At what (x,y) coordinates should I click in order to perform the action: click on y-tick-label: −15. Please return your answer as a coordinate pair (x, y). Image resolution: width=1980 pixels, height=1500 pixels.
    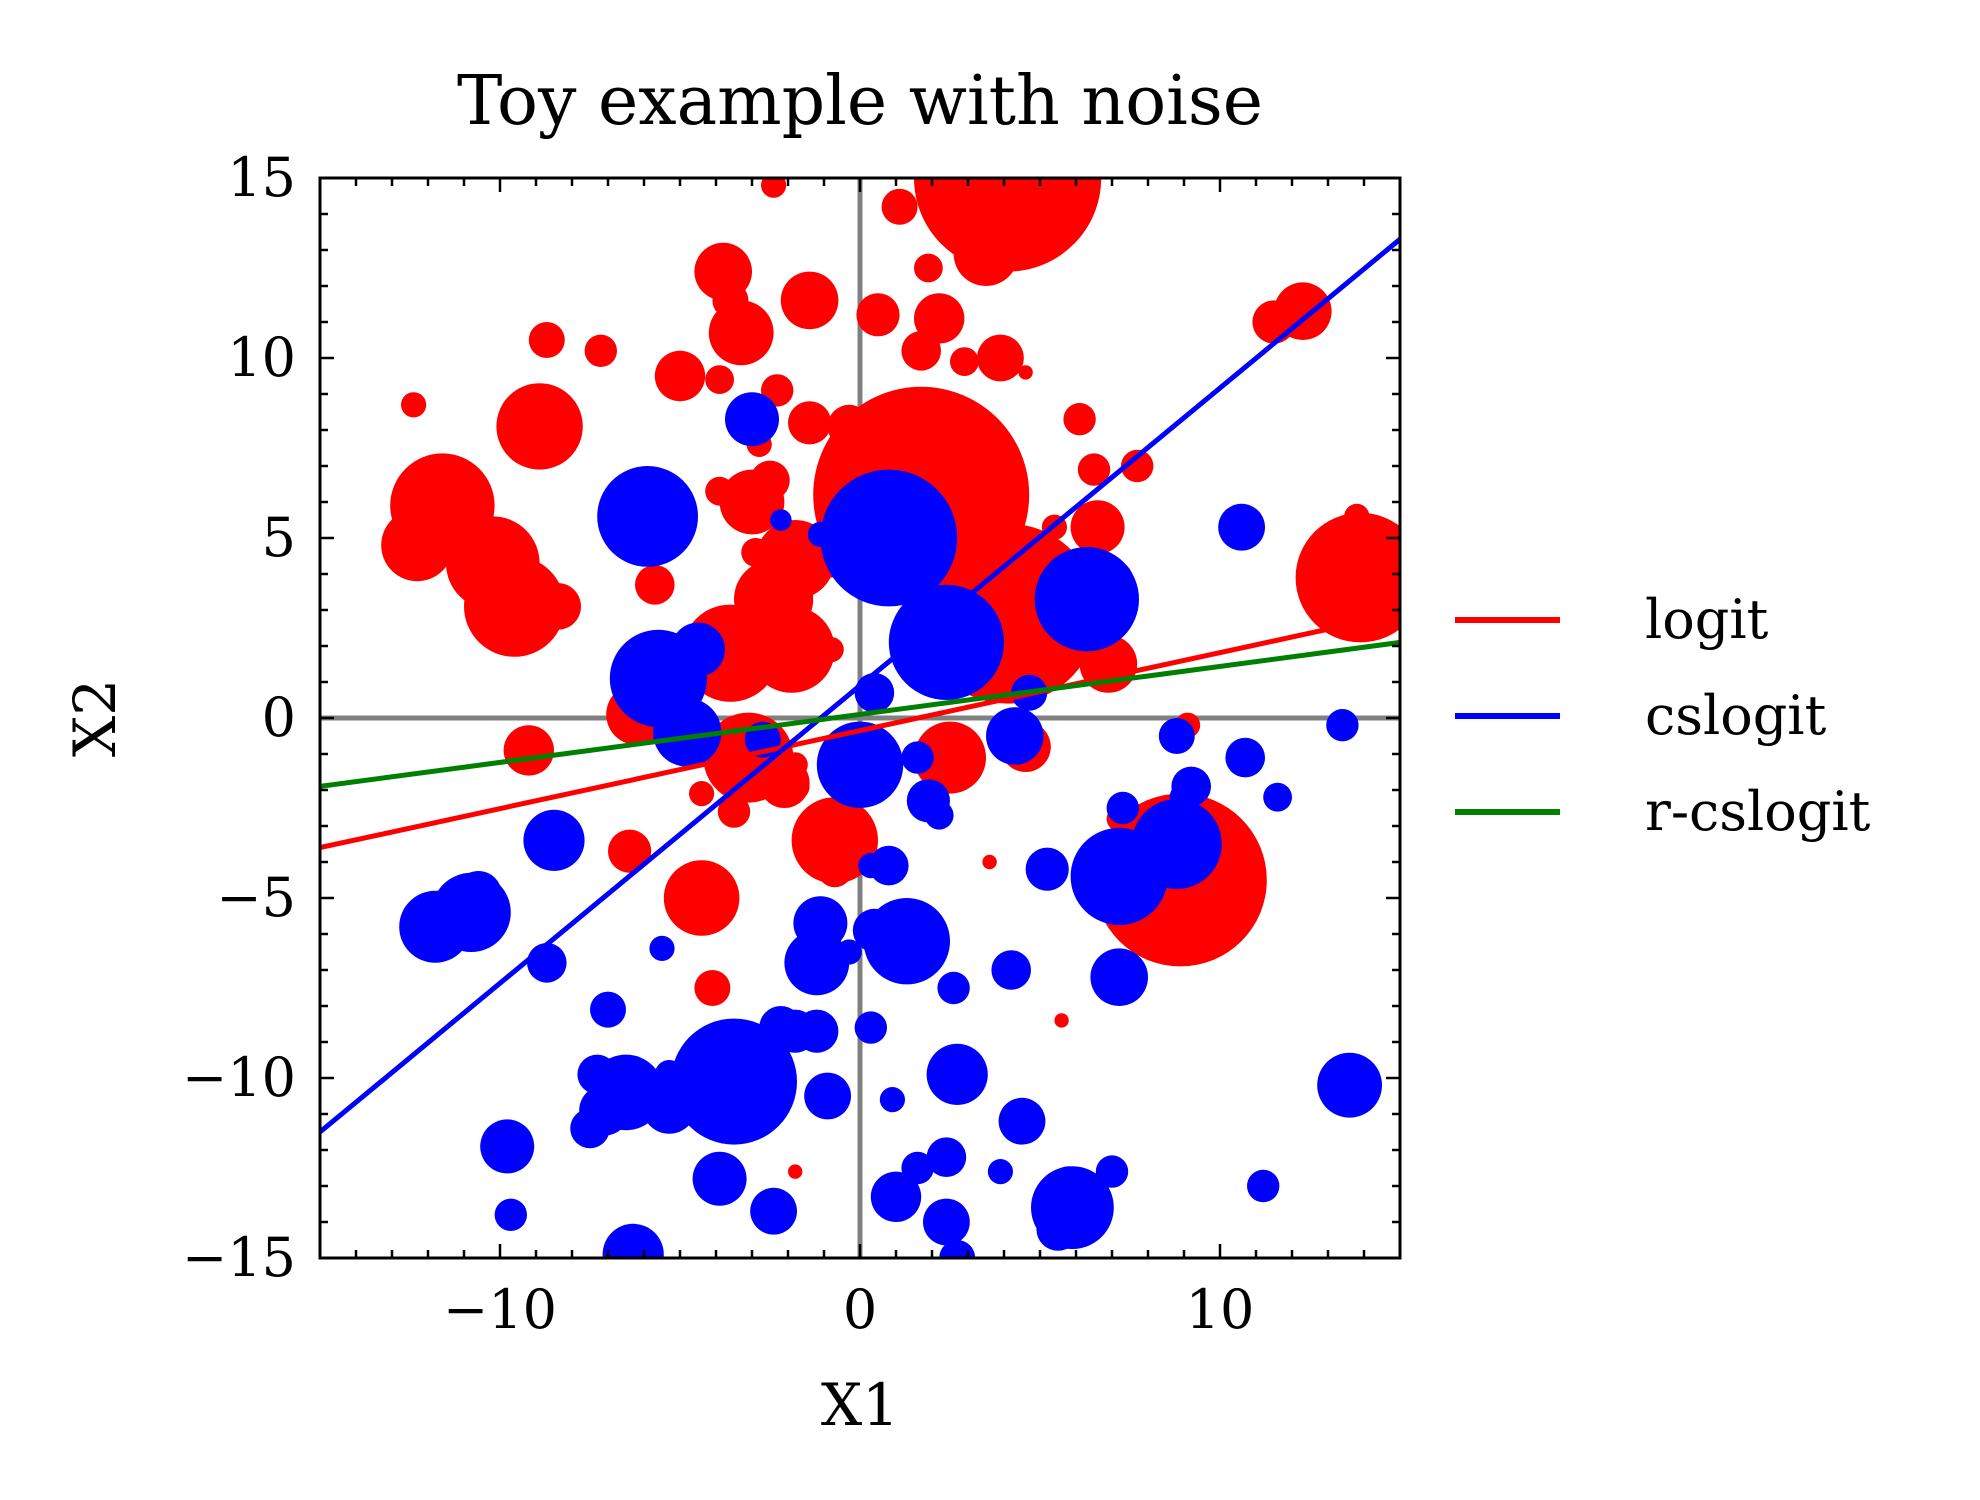
    Looking at the image, I should click on (239, 1257).